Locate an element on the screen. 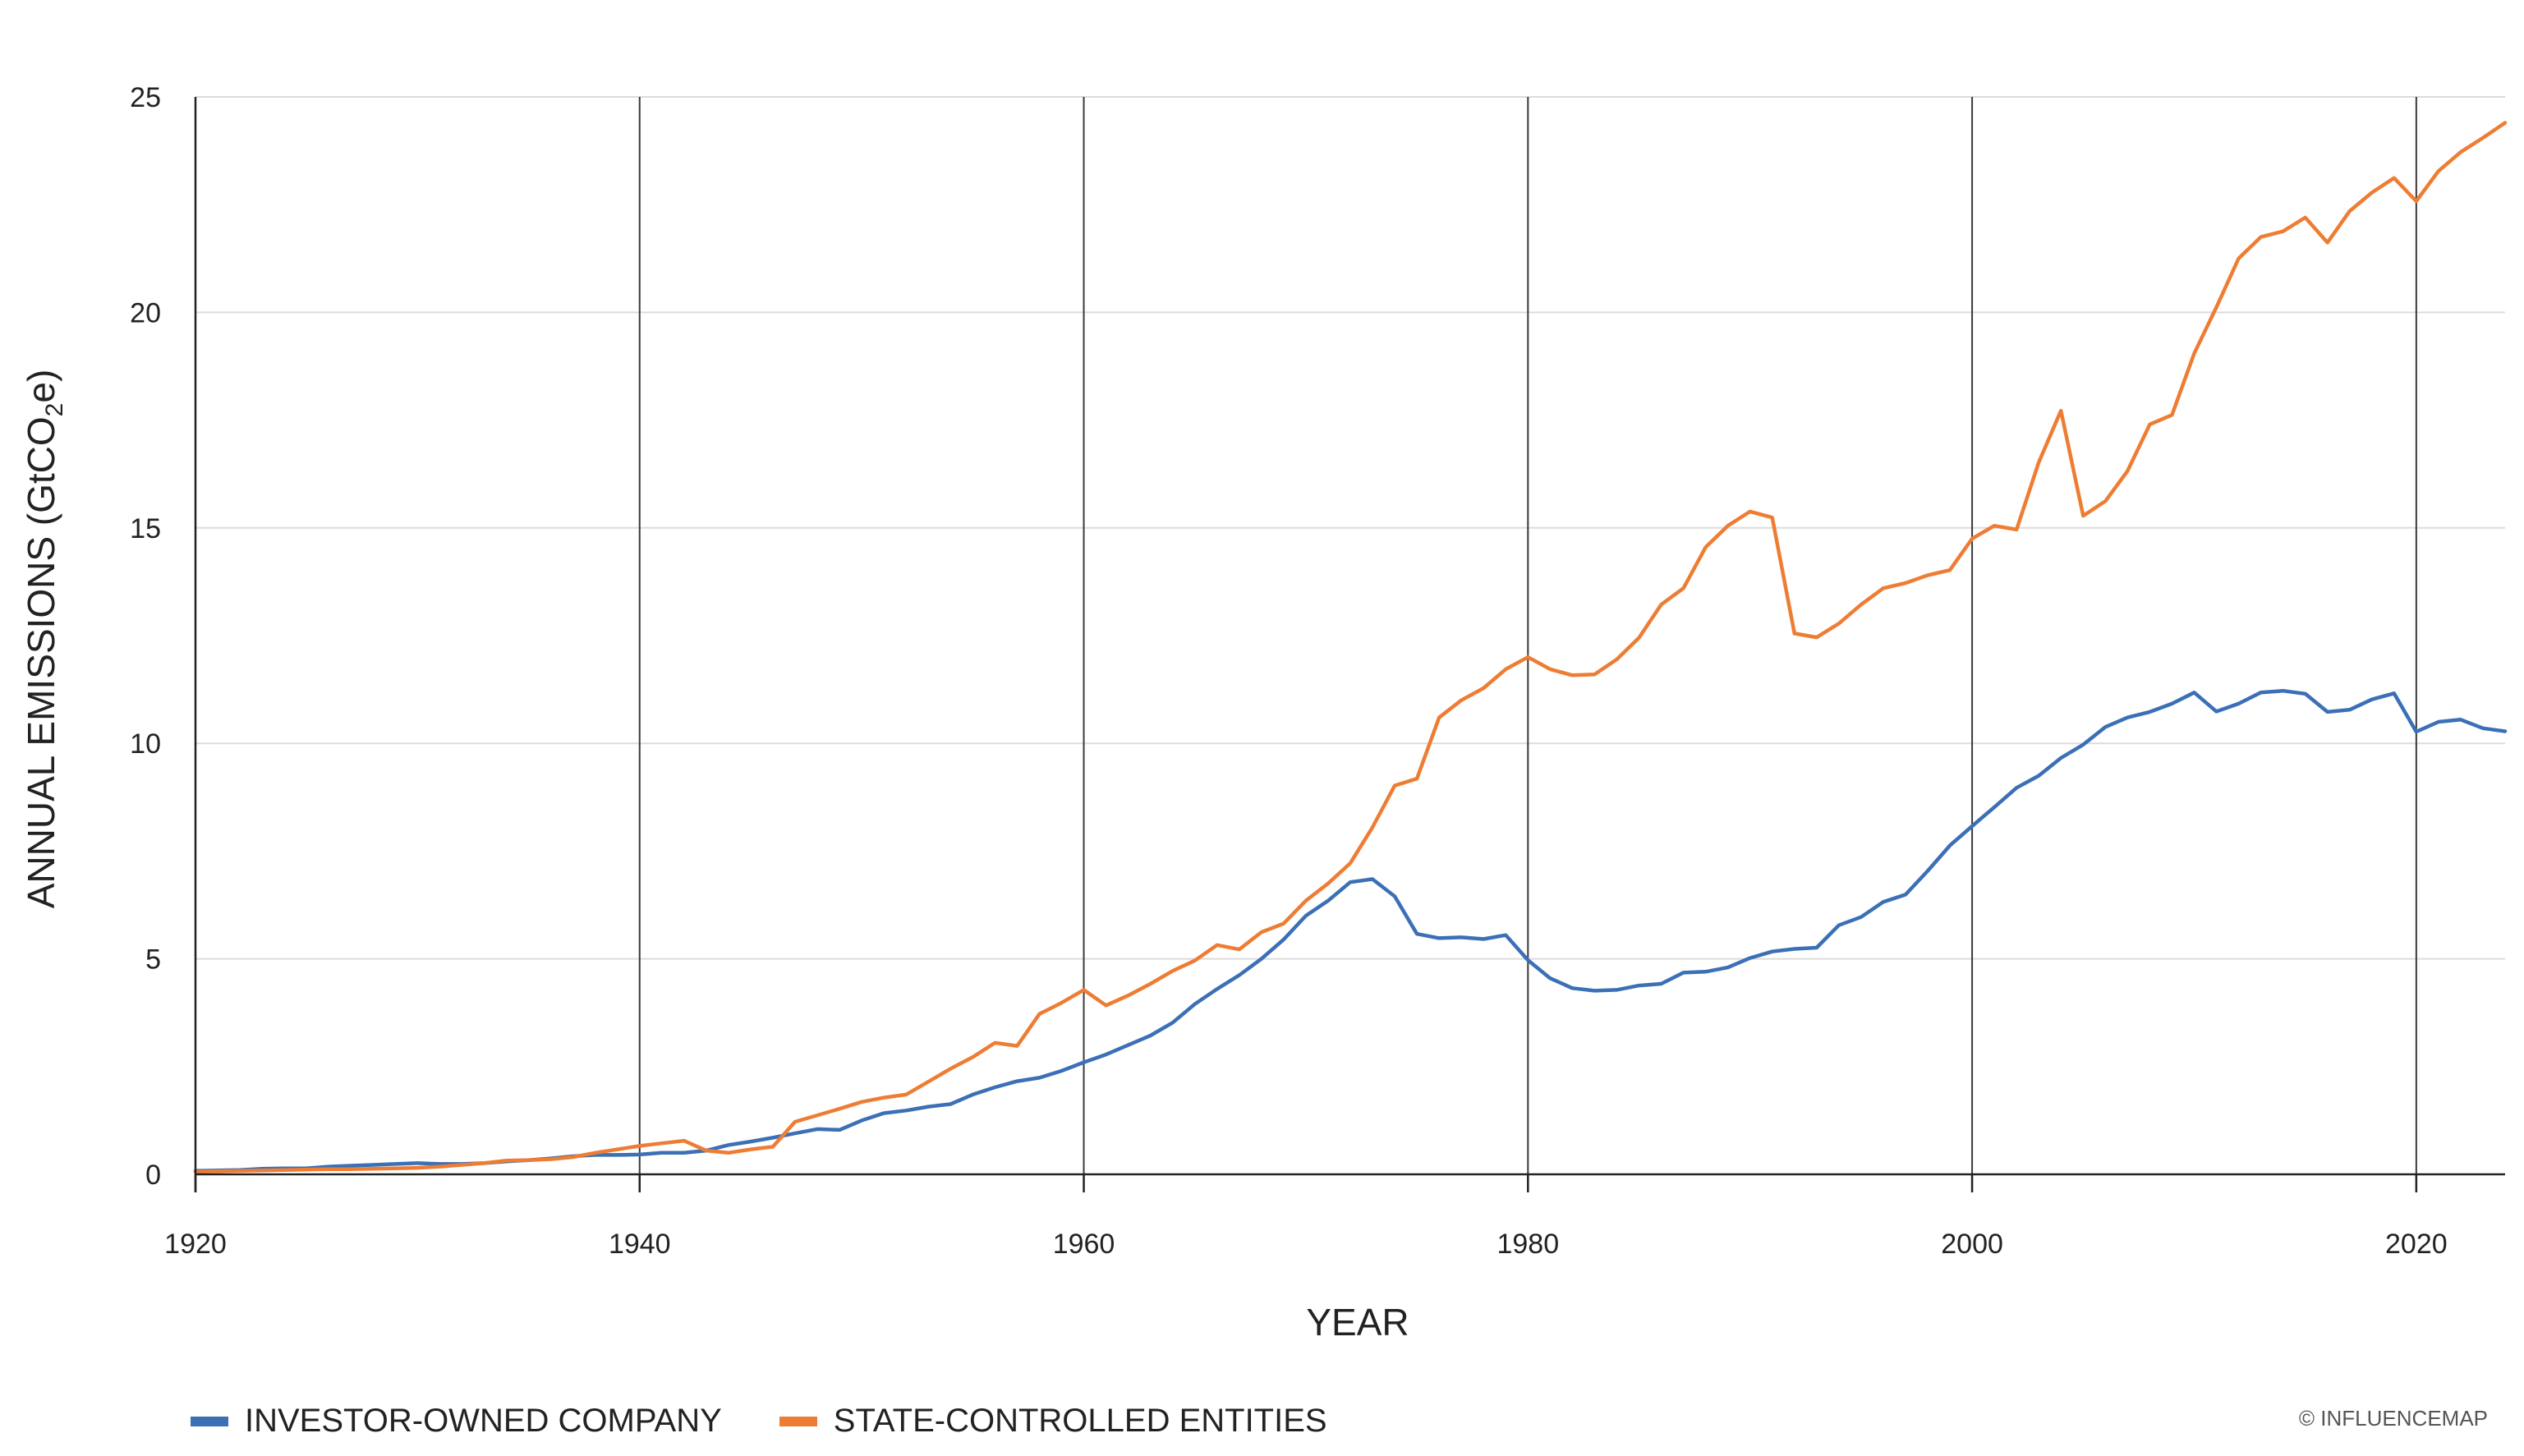 The width and height of the screenshot is (2524, 1456). y-axis-title: ANNUAL EMISSIONS (GtCO2e) is located at coordinates (44, 639).